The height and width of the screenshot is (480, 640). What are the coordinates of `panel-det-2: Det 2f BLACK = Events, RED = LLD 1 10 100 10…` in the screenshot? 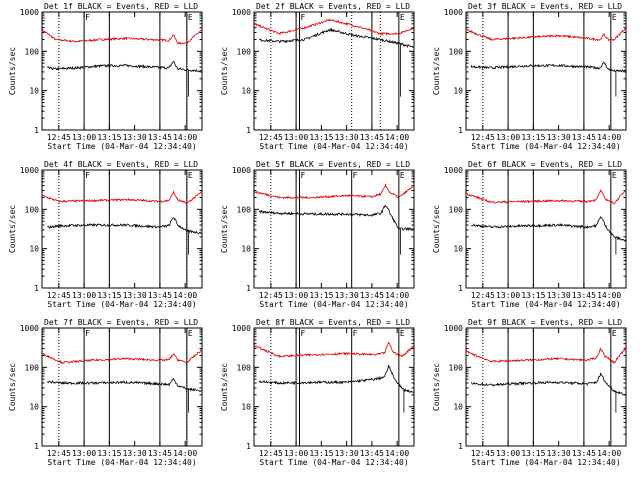 It's located at (317, 76).